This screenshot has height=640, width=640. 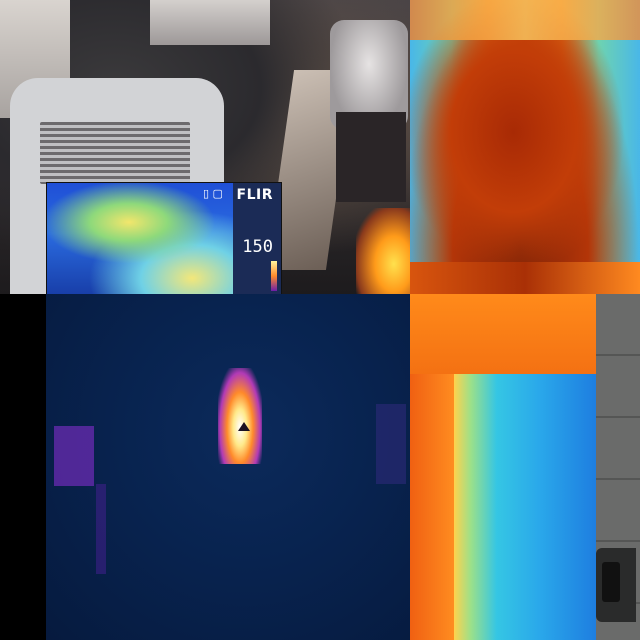 I want to click on black-margin, so click(x=23, y=467).